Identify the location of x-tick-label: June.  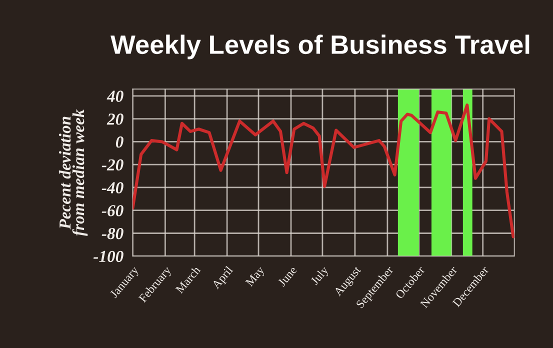
(288, 276).